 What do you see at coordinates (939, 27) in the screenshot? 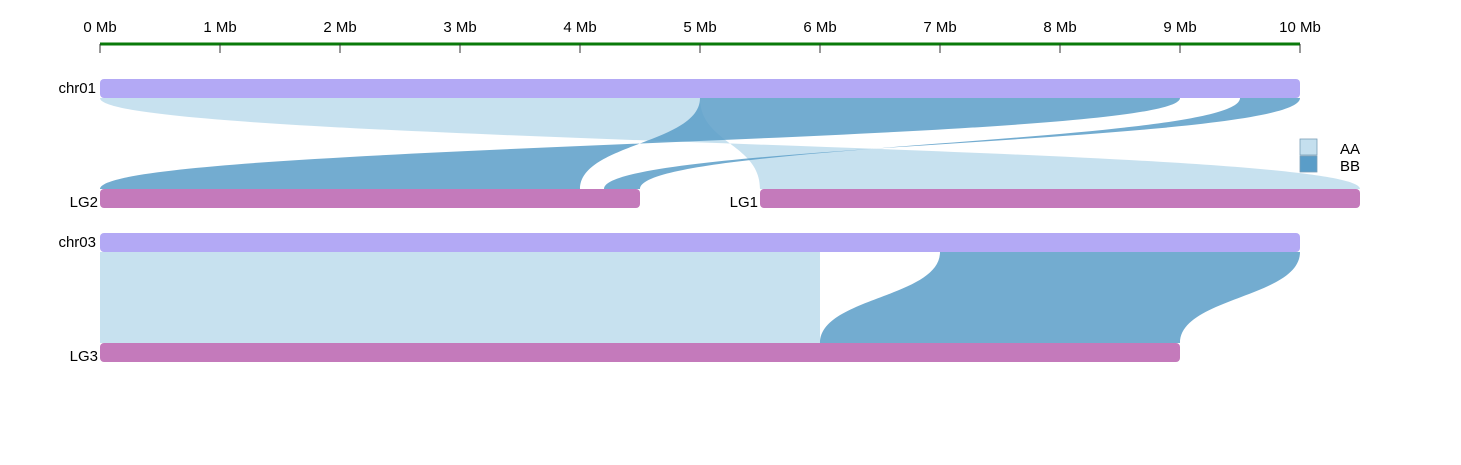
I see `scale-tick-label: 7 Mb` at bounding box center [939, 27].